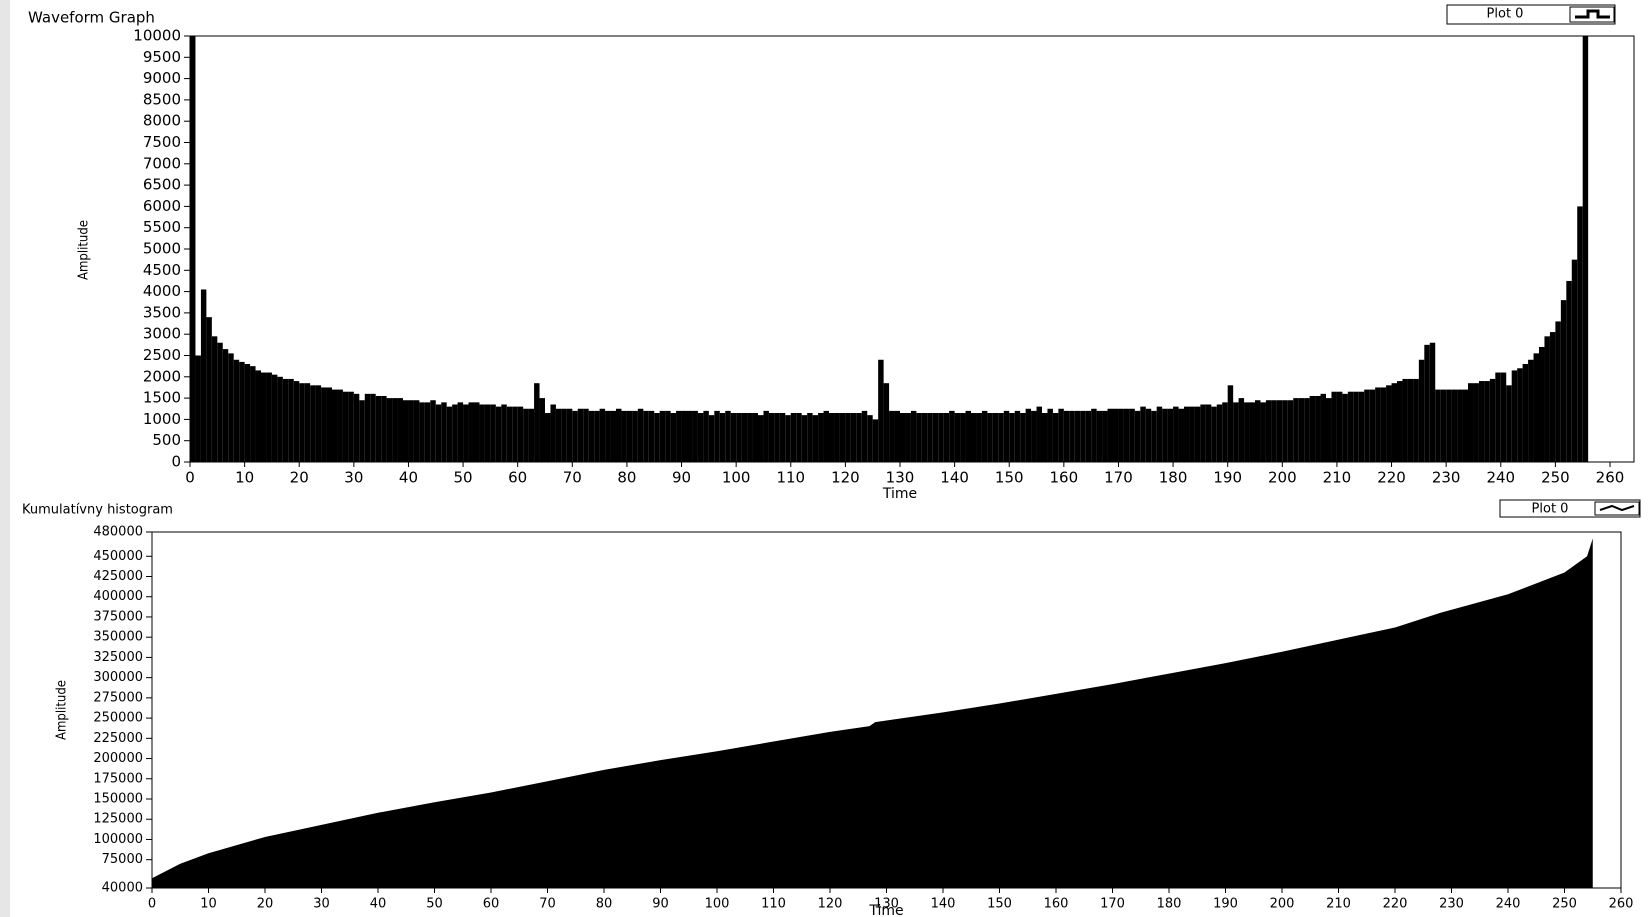  What do you see at coordinates (736, 478) in the screenshot?
I see `x-tick-label: 100` at bounding box center [736, 478].